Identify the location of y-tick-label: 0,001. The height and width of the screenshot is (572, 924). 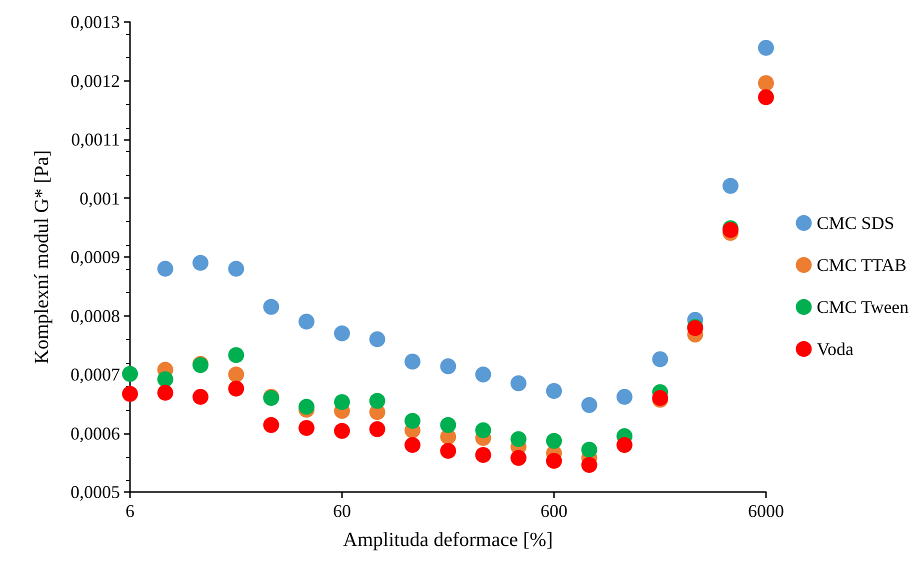
(100, 198).